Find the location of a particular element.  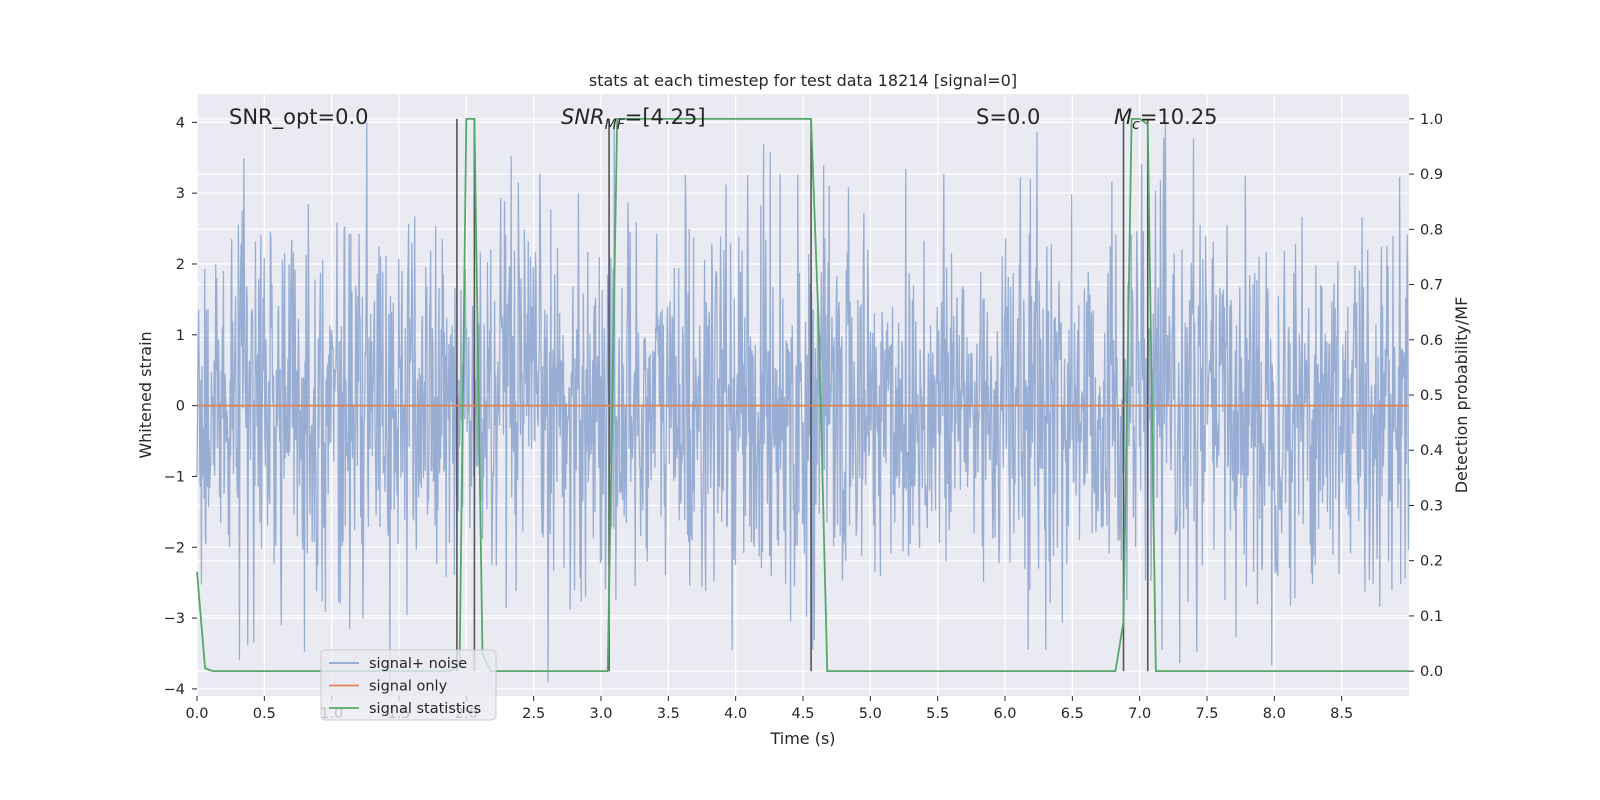

annotation-3: S=0.0 is located at coordinates (1008, 117).